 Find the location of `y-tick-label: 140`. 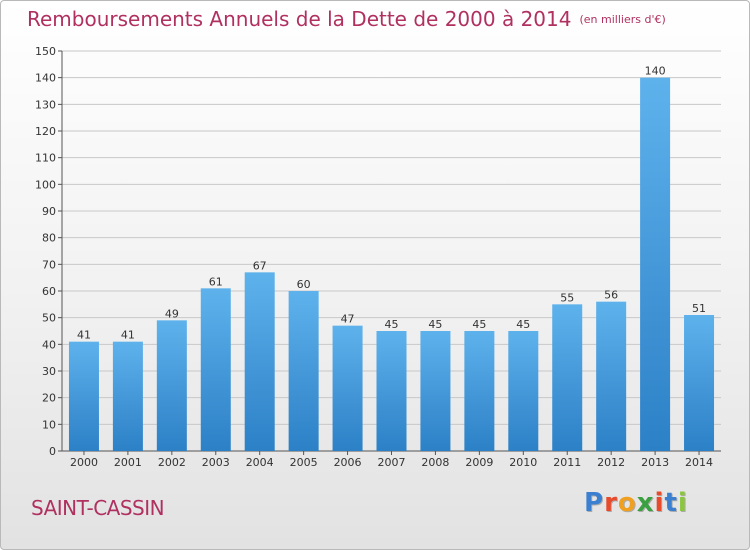

y-tick-label: 140 is located at coordinates (45, 78).